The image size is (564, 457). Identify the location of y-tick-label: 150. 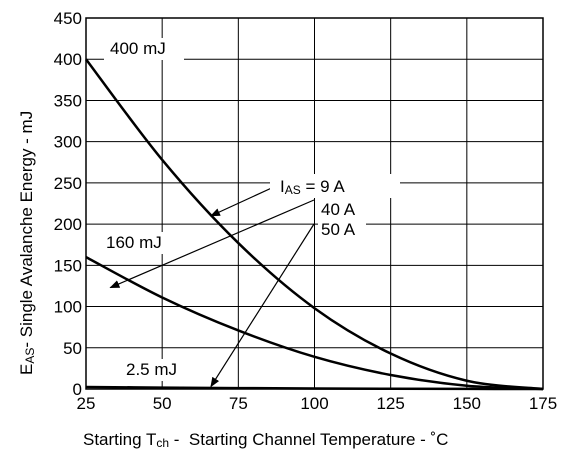
(68, 265).